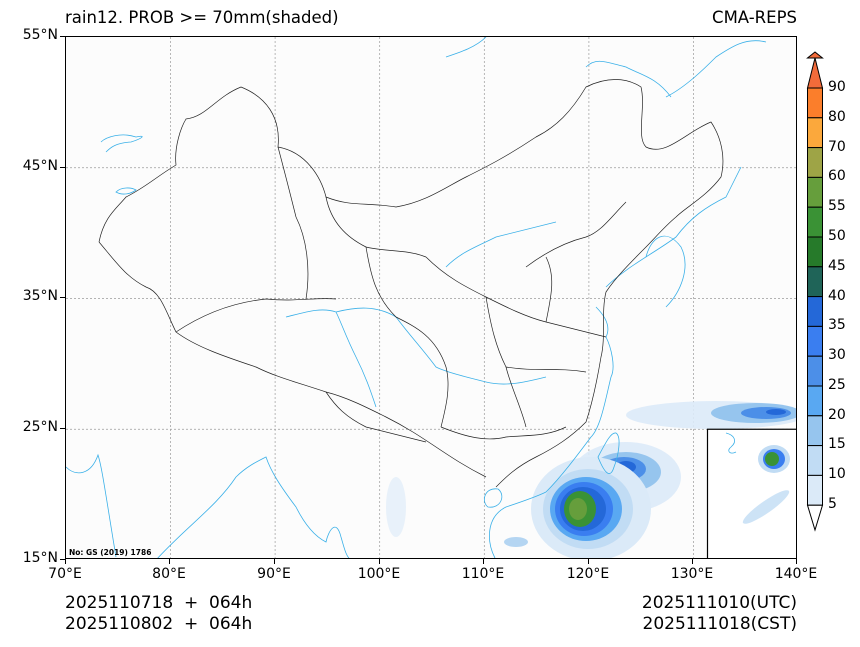 The height and width of the screenshot is (647, 860). What do you see at coordinates (40, 35) in the screenshot?
I see `y-tick-label: 55°N` at bounding box center [40, 35].